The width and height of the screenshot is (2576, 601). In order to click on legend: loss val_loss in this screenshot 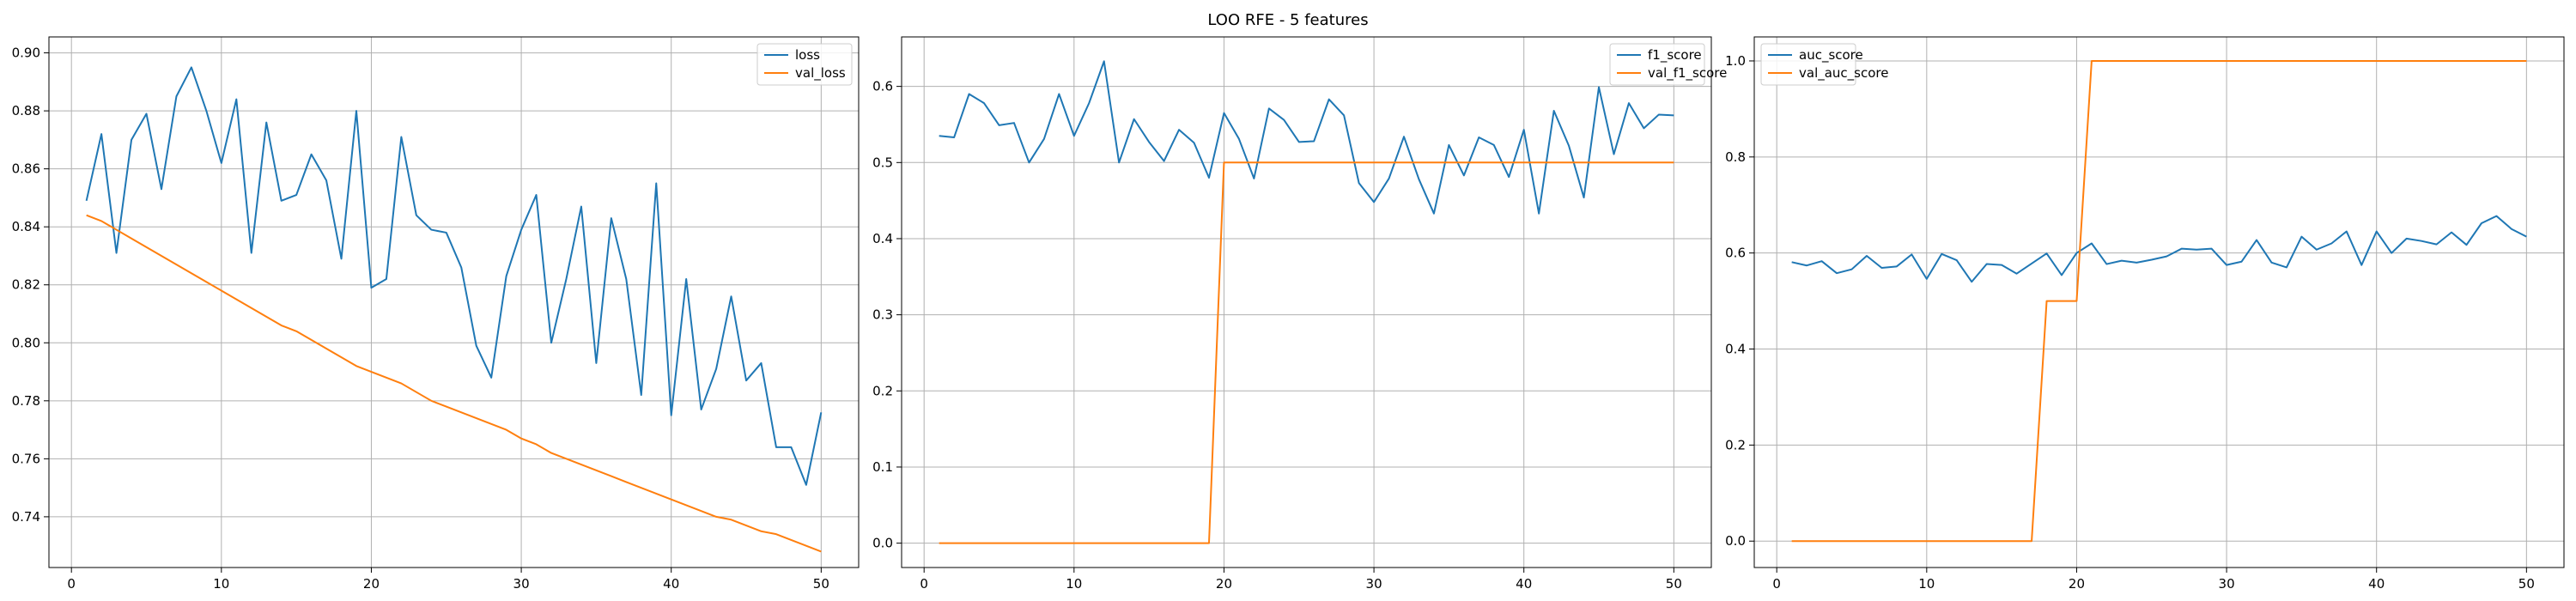, I will do `click(804, 64)`.